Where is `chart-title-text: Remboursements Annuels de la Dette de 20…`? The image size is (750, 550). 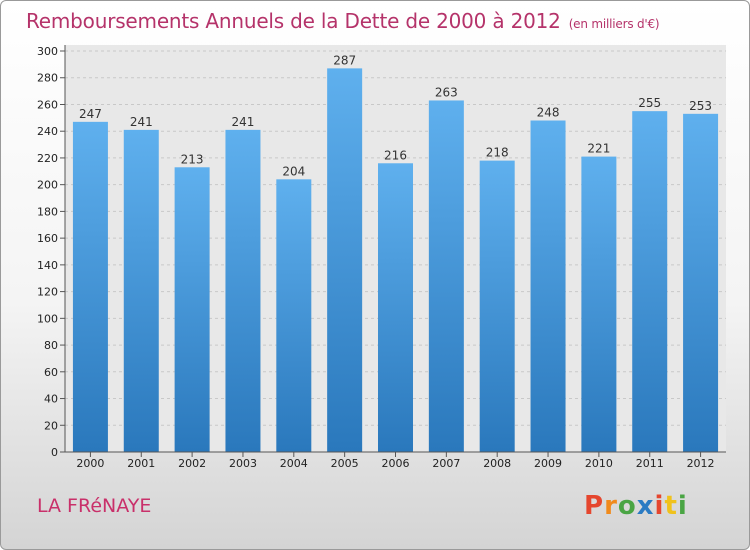
chart-title-text: Remboursements Annuels de la Dette de 20… is located at coordinates (293, 21).